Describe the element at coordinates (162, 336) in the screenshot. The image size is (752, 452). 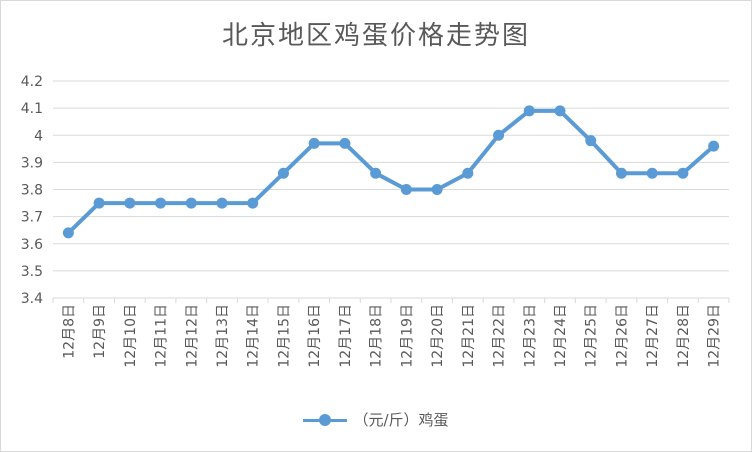
I see `x-tick-label: 12月11日` at that location.